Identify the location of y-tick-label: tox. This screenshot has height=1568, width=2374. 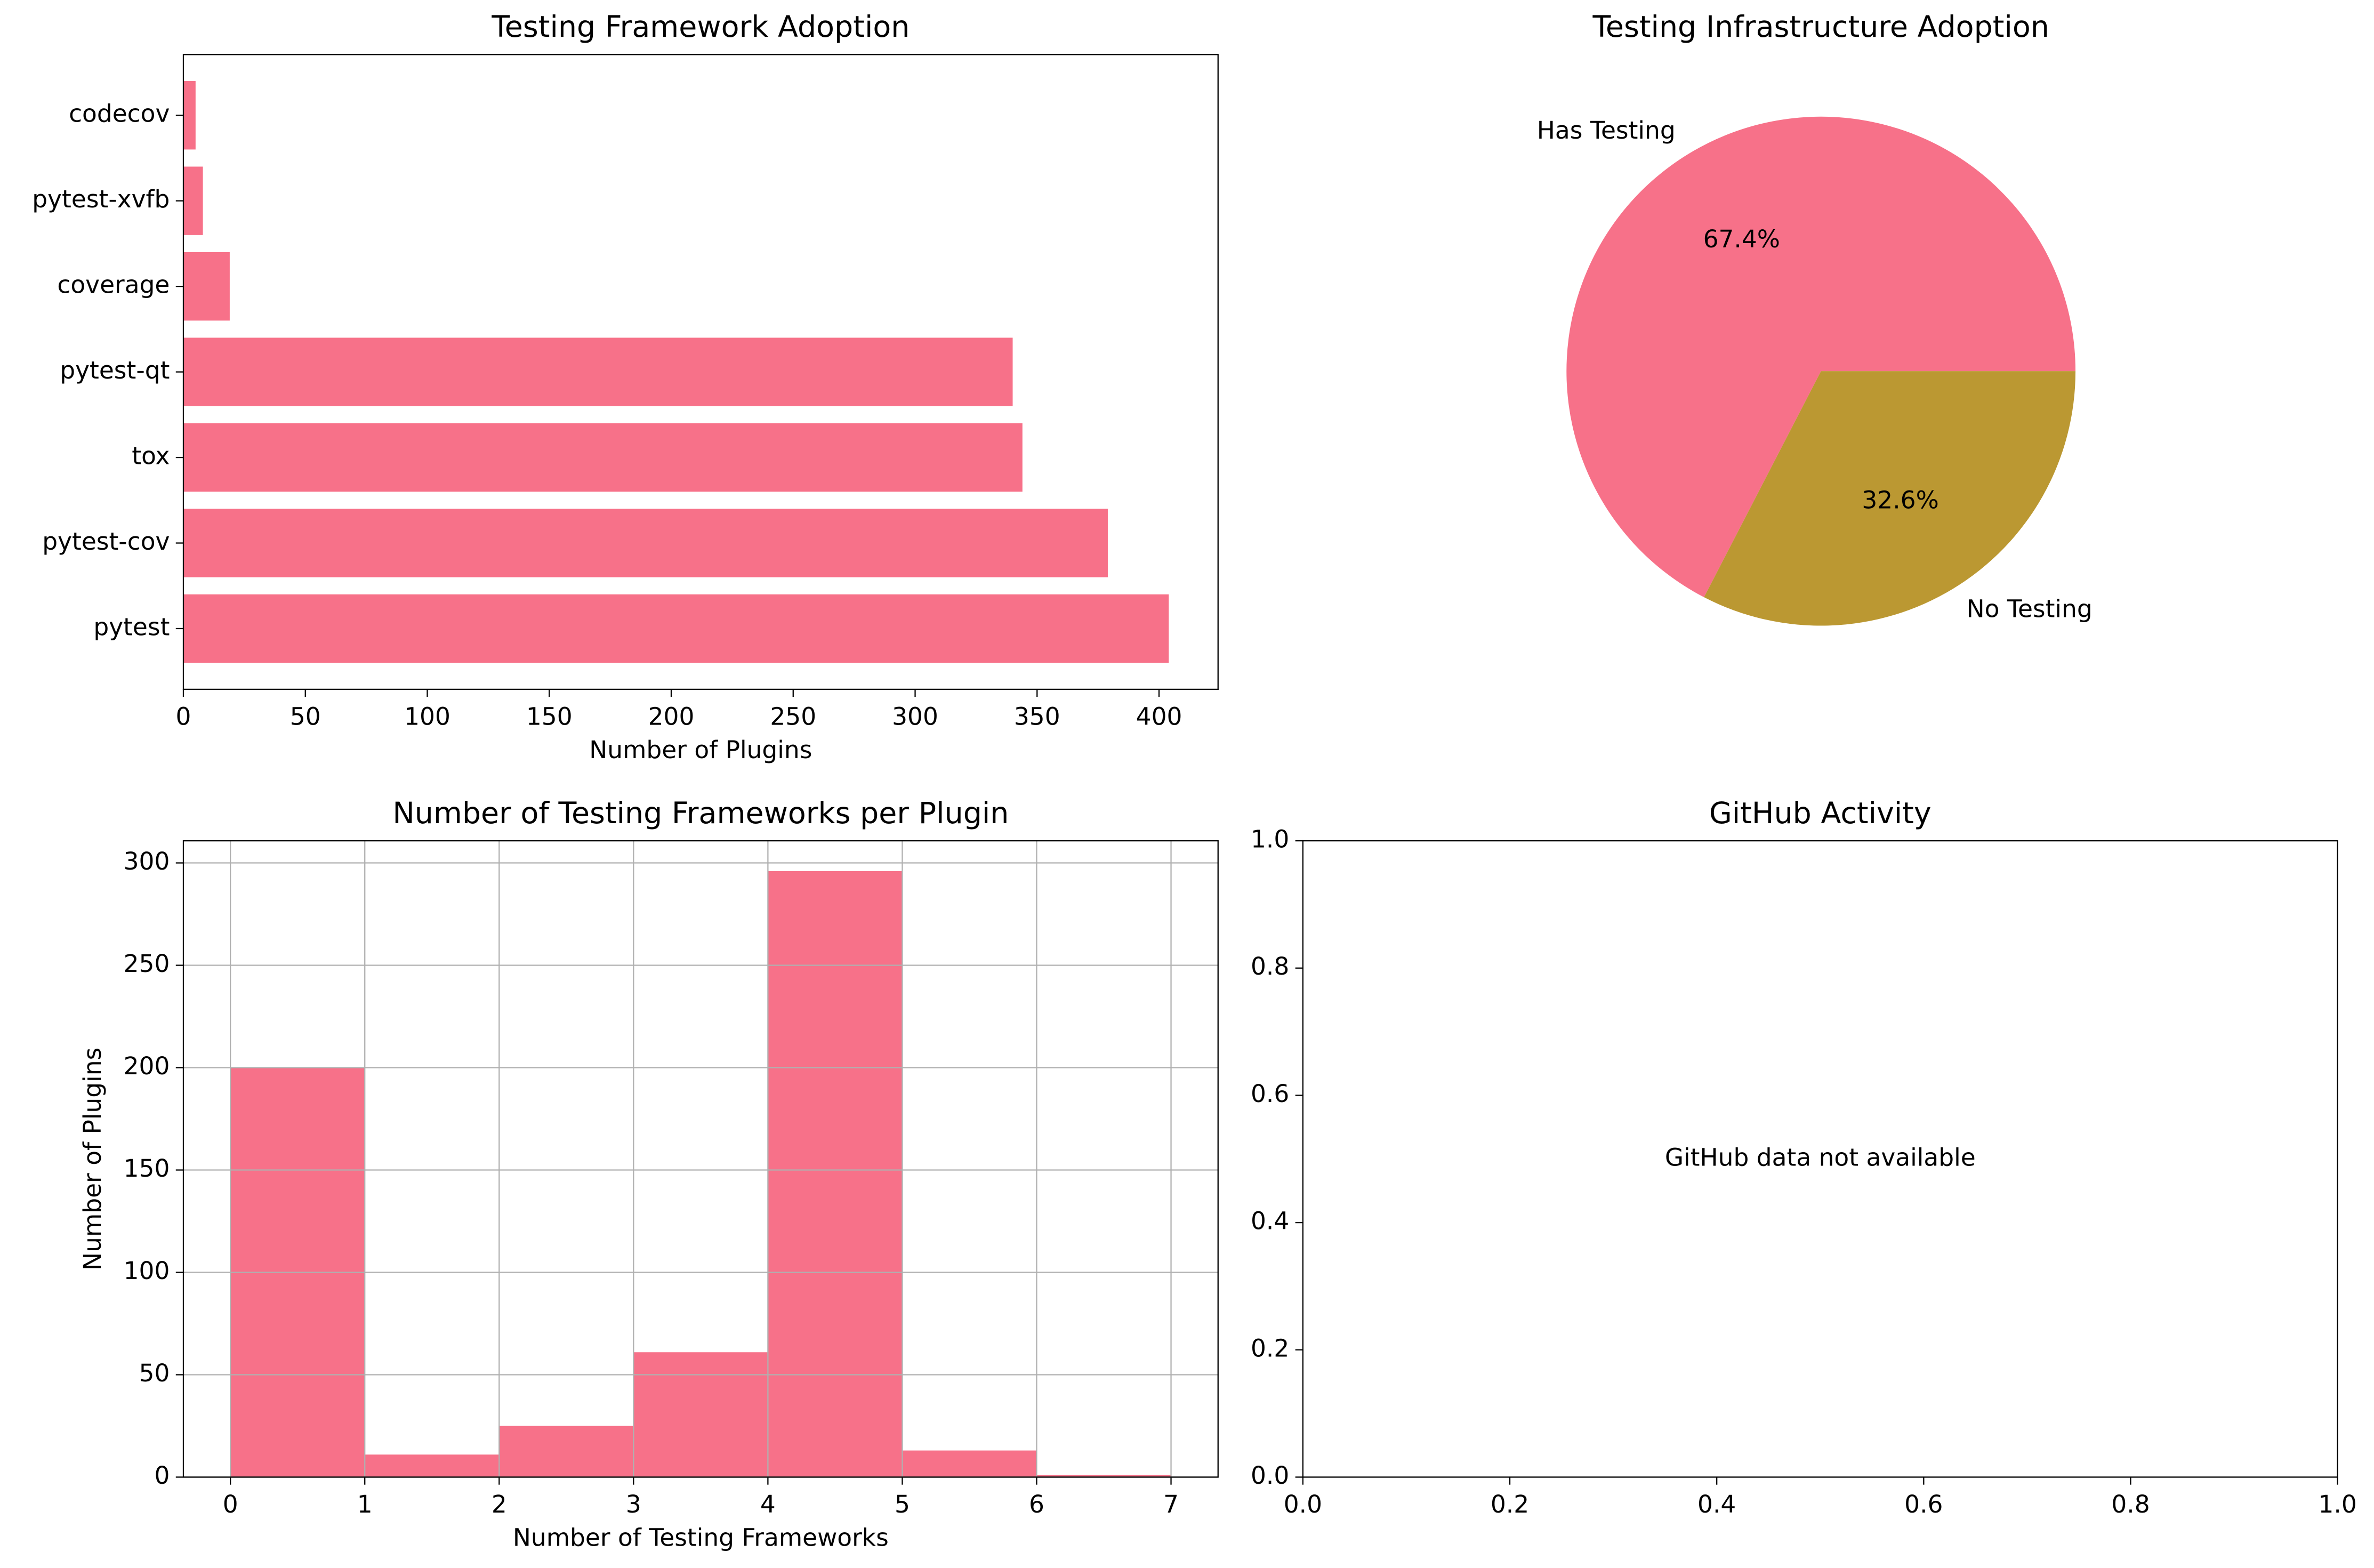
(151, 456).